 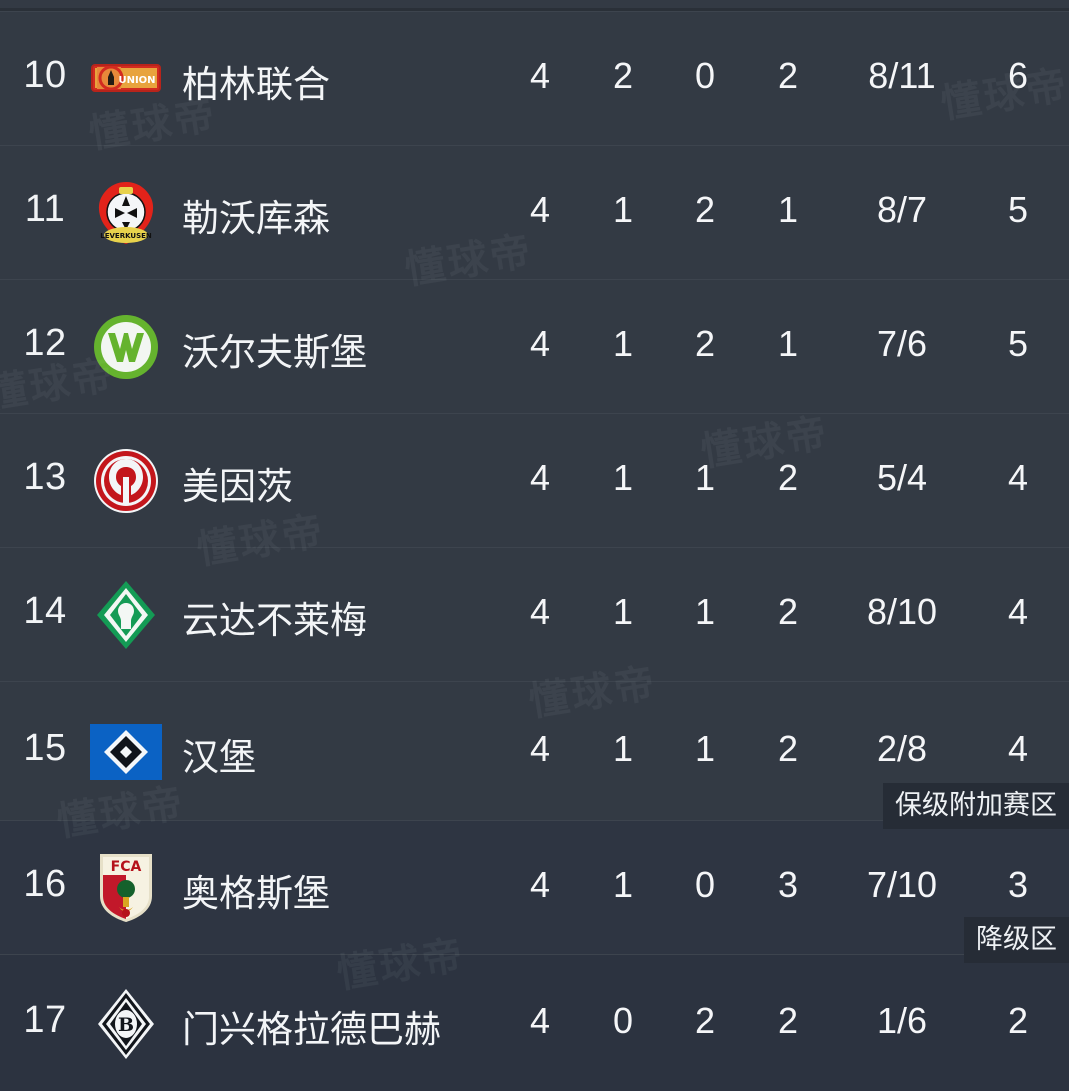 What do you see at coordinates (534, 9) in the screenshot?
I see `row-divider` at bounding box center [534, 9].